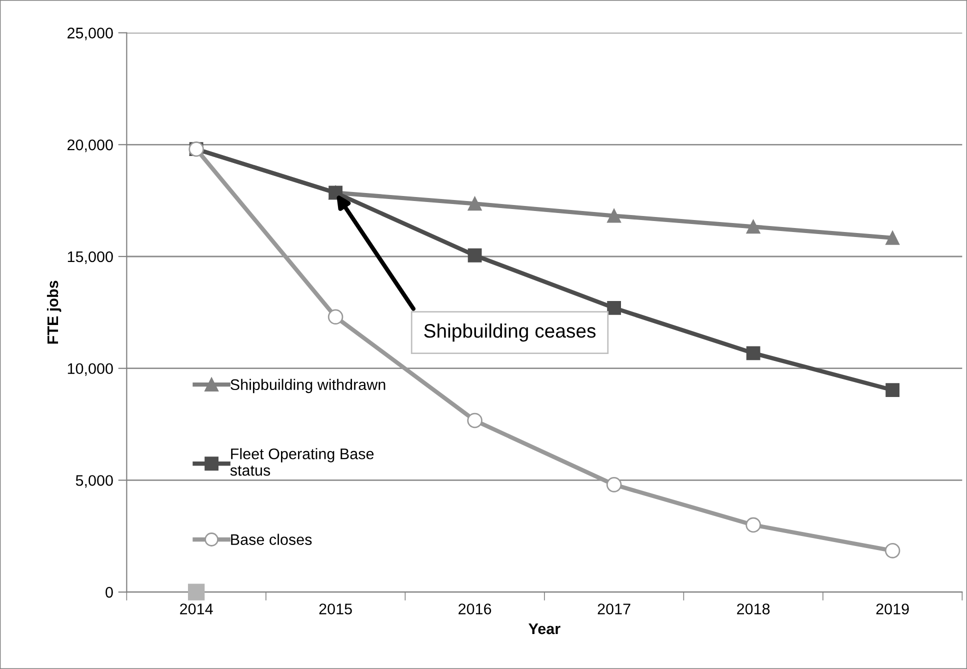 This screenshot has width=967, height=669. What do you see at coordinates (510, 333) in the screenshot?
I see `annotation: Shipbuilding ceases` at bounding box center [510, 333].